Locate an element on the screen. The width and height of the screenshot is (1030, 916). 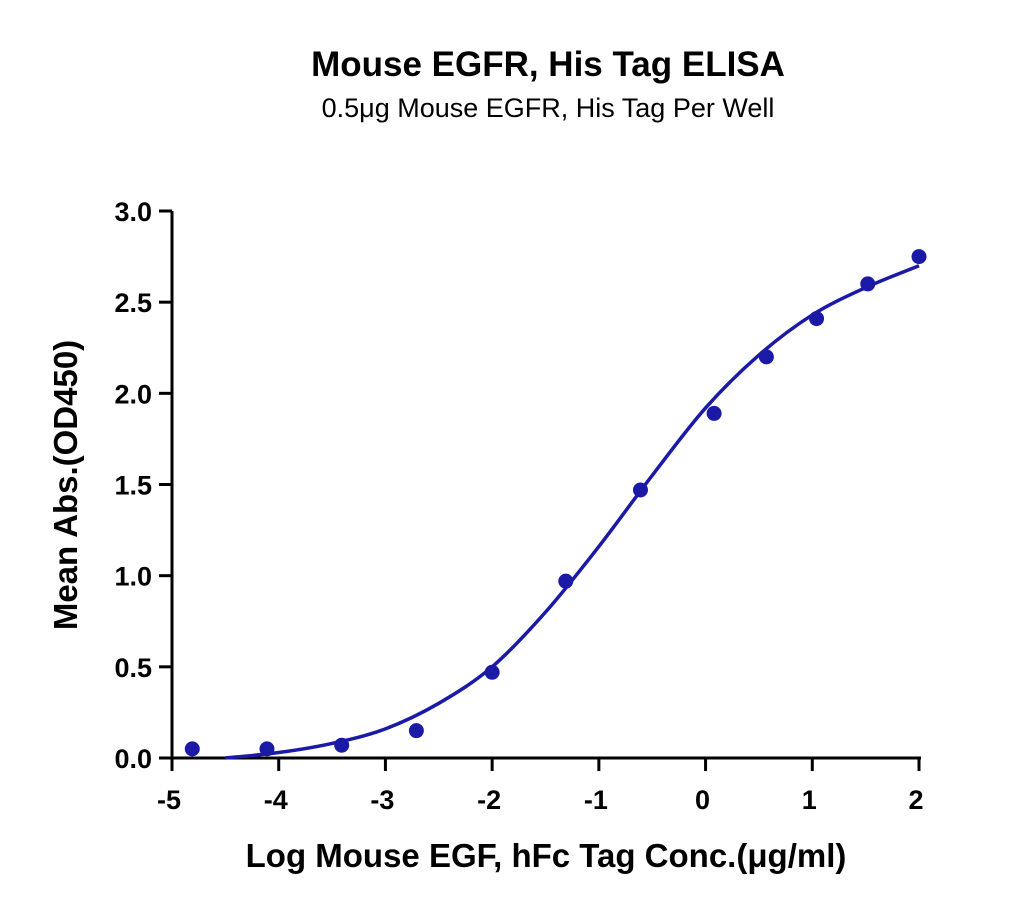
y-axis-ticks: 0.0 0.5 1.0 1.5 2.0 2.5 3.0 is located at coordinates (143, 485).